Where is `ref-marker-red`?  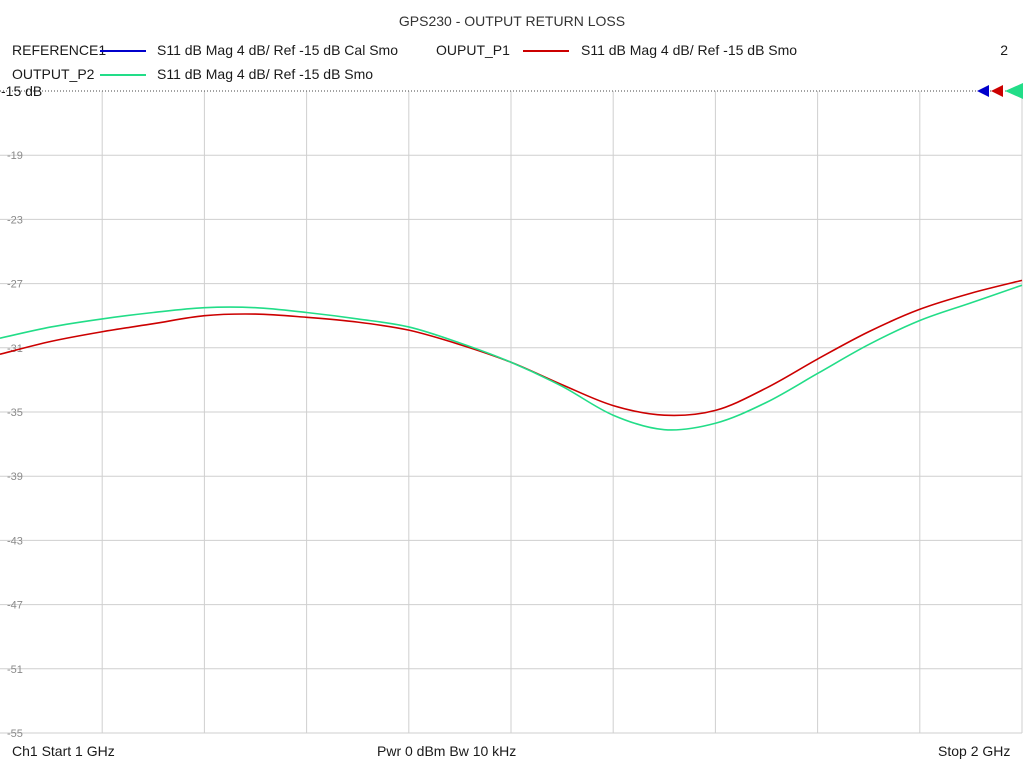
ref-marker-red is located at coordinates (997, 91).